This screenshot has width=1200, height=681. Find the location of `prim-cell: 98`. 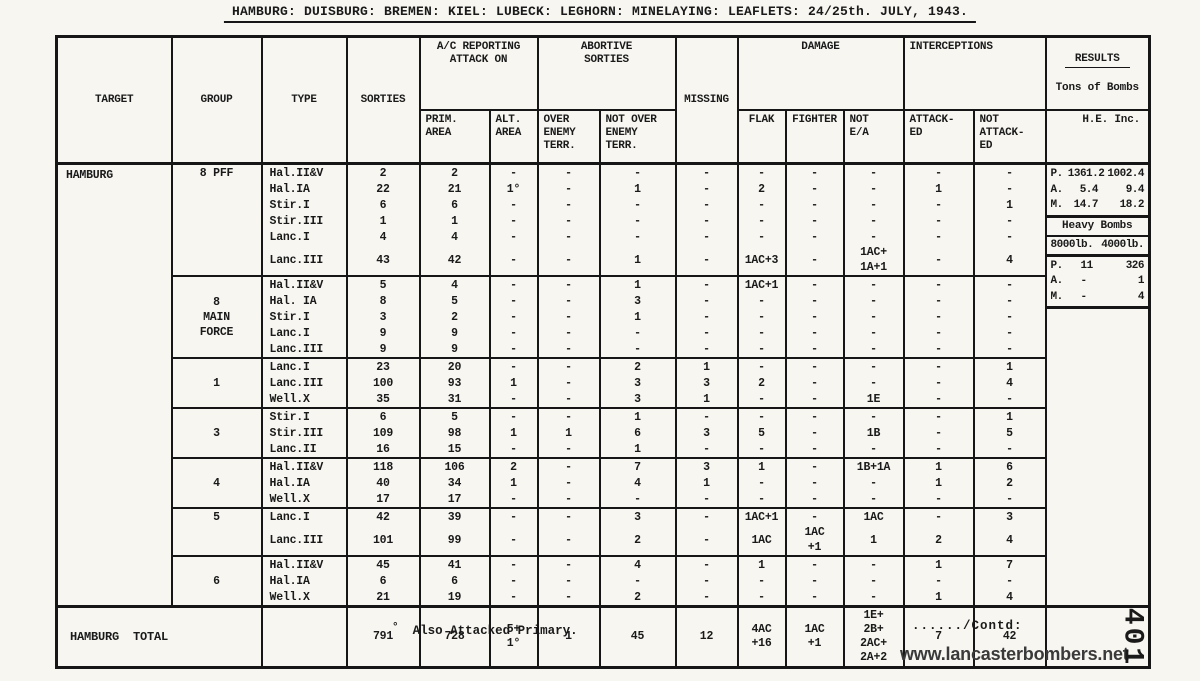

prim-cell: 98 is located at coordinates (454, 433).